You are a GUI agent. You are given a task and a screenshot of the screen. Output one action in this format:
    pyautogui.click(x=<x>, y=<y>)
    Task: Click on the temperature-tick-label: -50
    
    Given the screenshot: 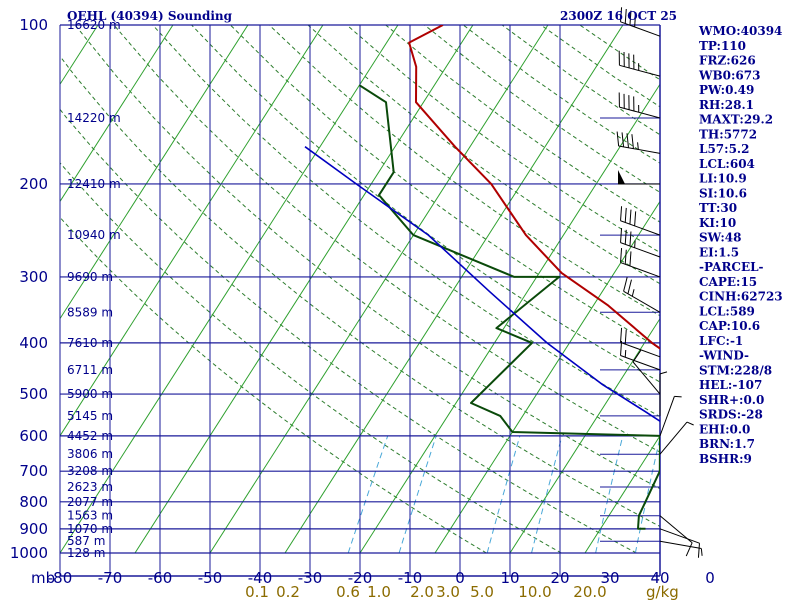 What is the action you would take?
    pyautogui.click(x=210, y=578)
    